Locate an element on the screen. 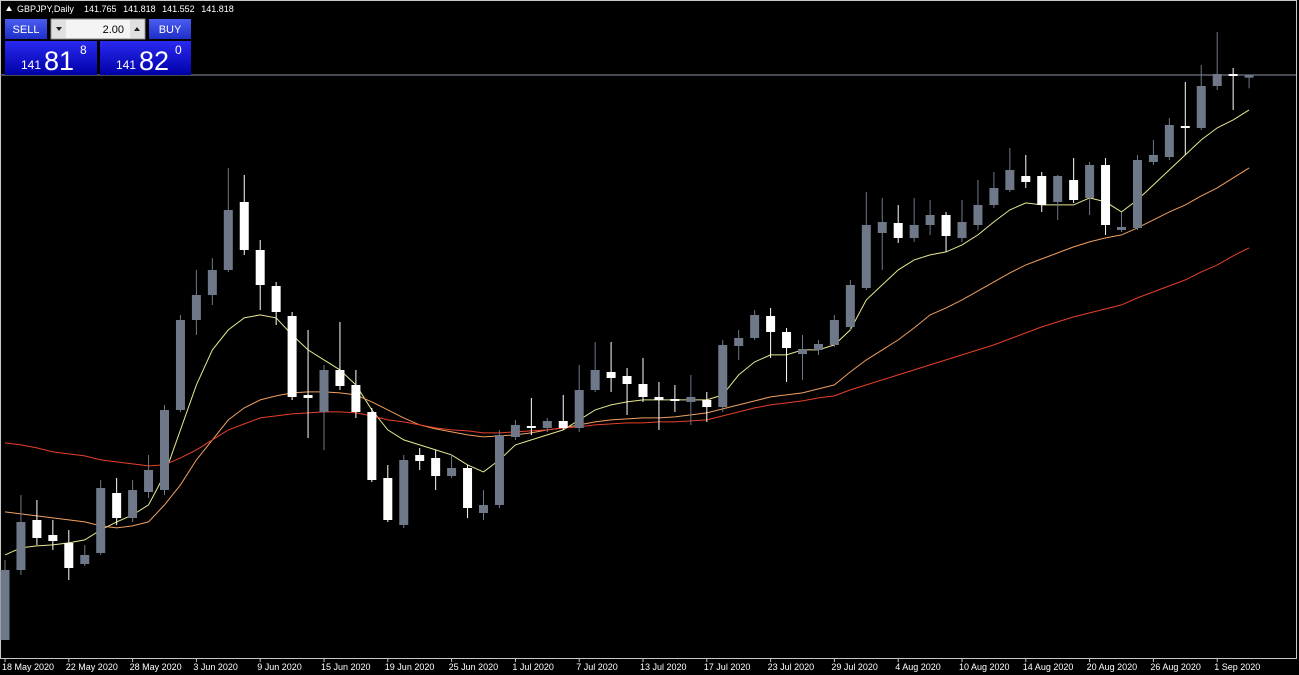 Image resolution: width=1299 pixels, height=675 pixels. bid-main: 81 is located at coordinates (59, 61).